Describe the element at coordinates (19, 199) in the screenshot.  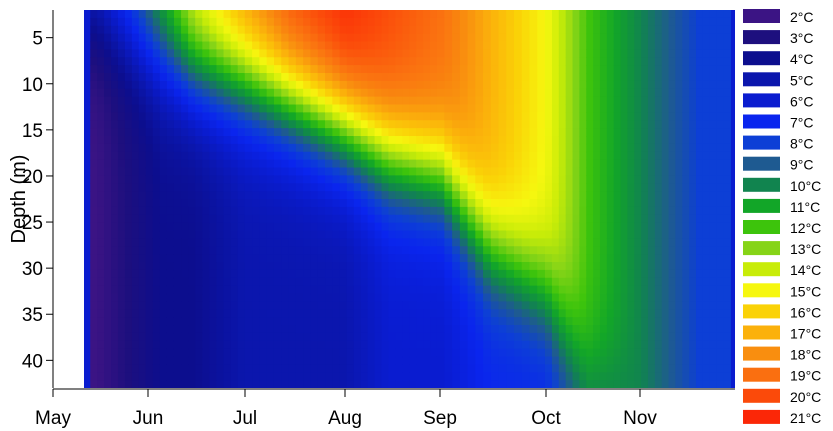
I see `y-axis-title: Depth (m)` at that location.